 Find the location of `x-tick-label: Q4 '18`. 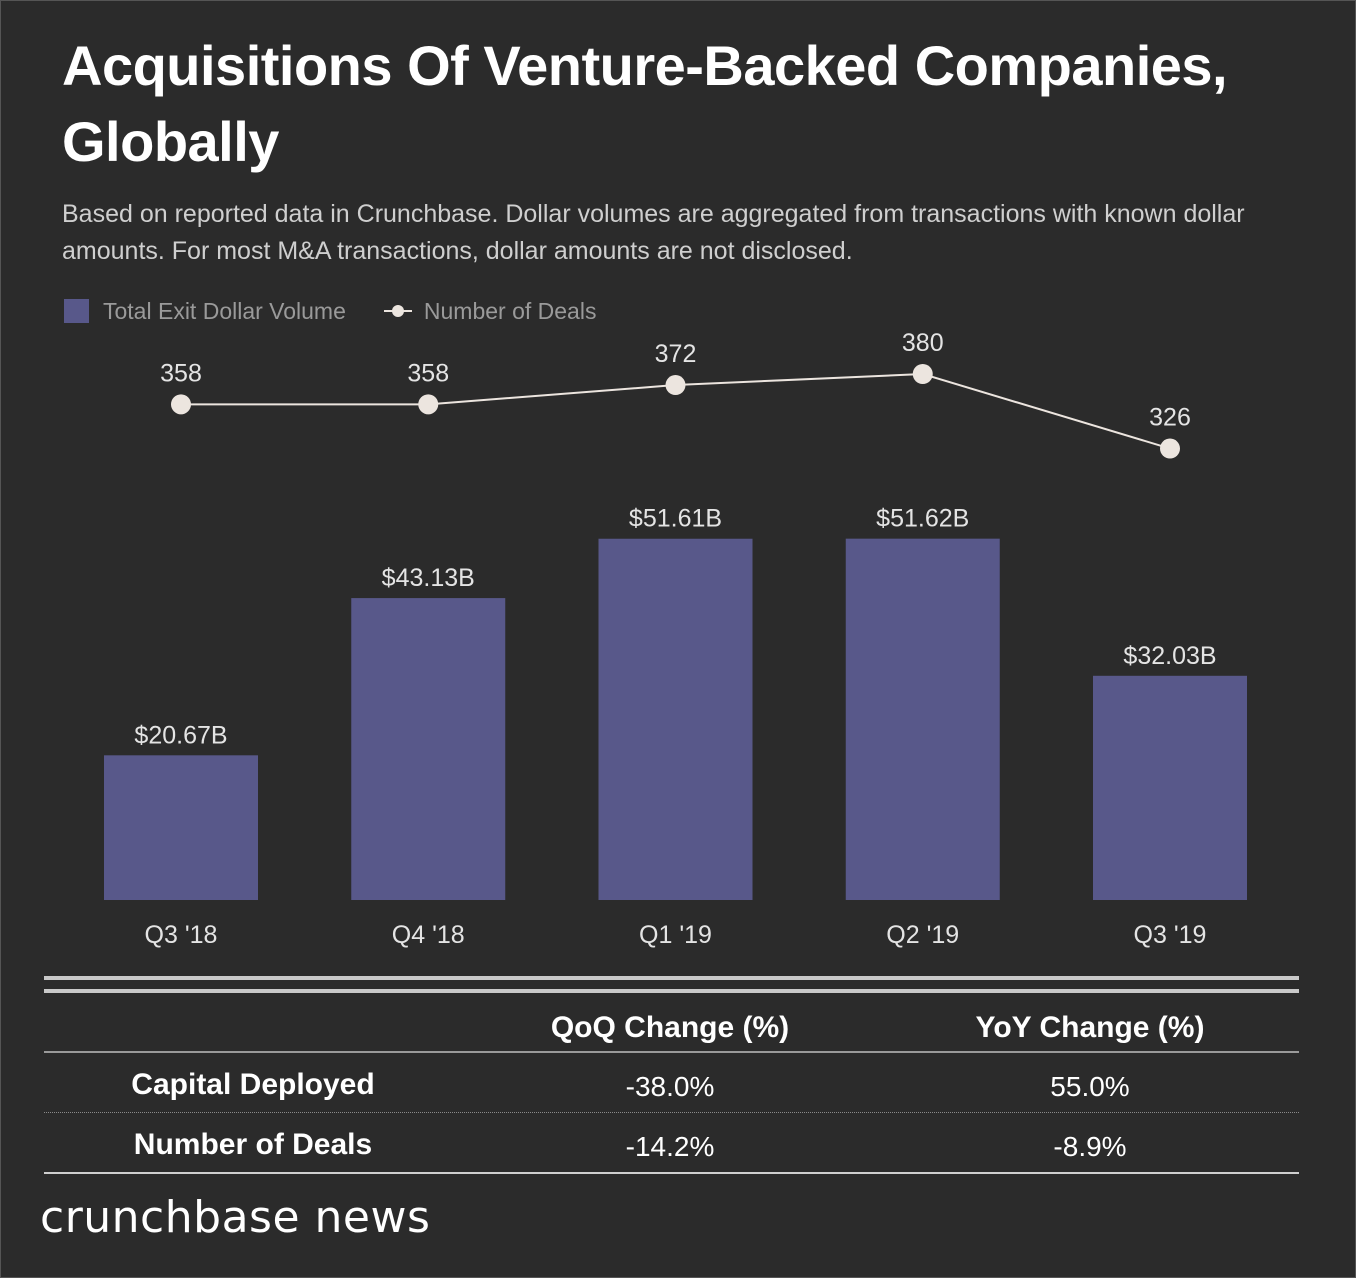

x-tick-label: Q4 '18 is located at coordinates (428, 935).